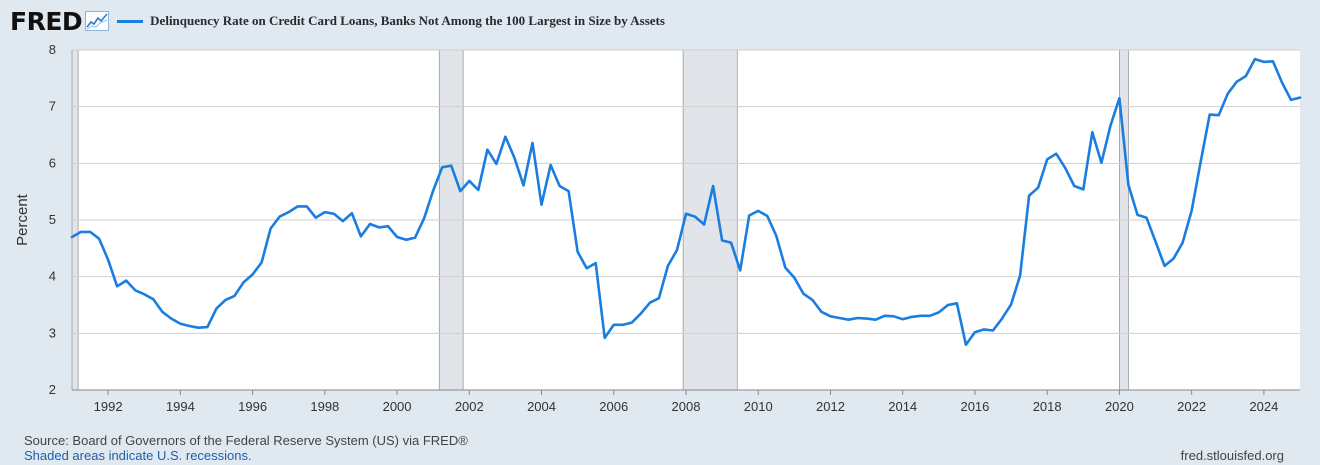 The width and height of the screenshot is (1320, 465). I want to click on x-tick-label: 2020, so click(1119, 406).